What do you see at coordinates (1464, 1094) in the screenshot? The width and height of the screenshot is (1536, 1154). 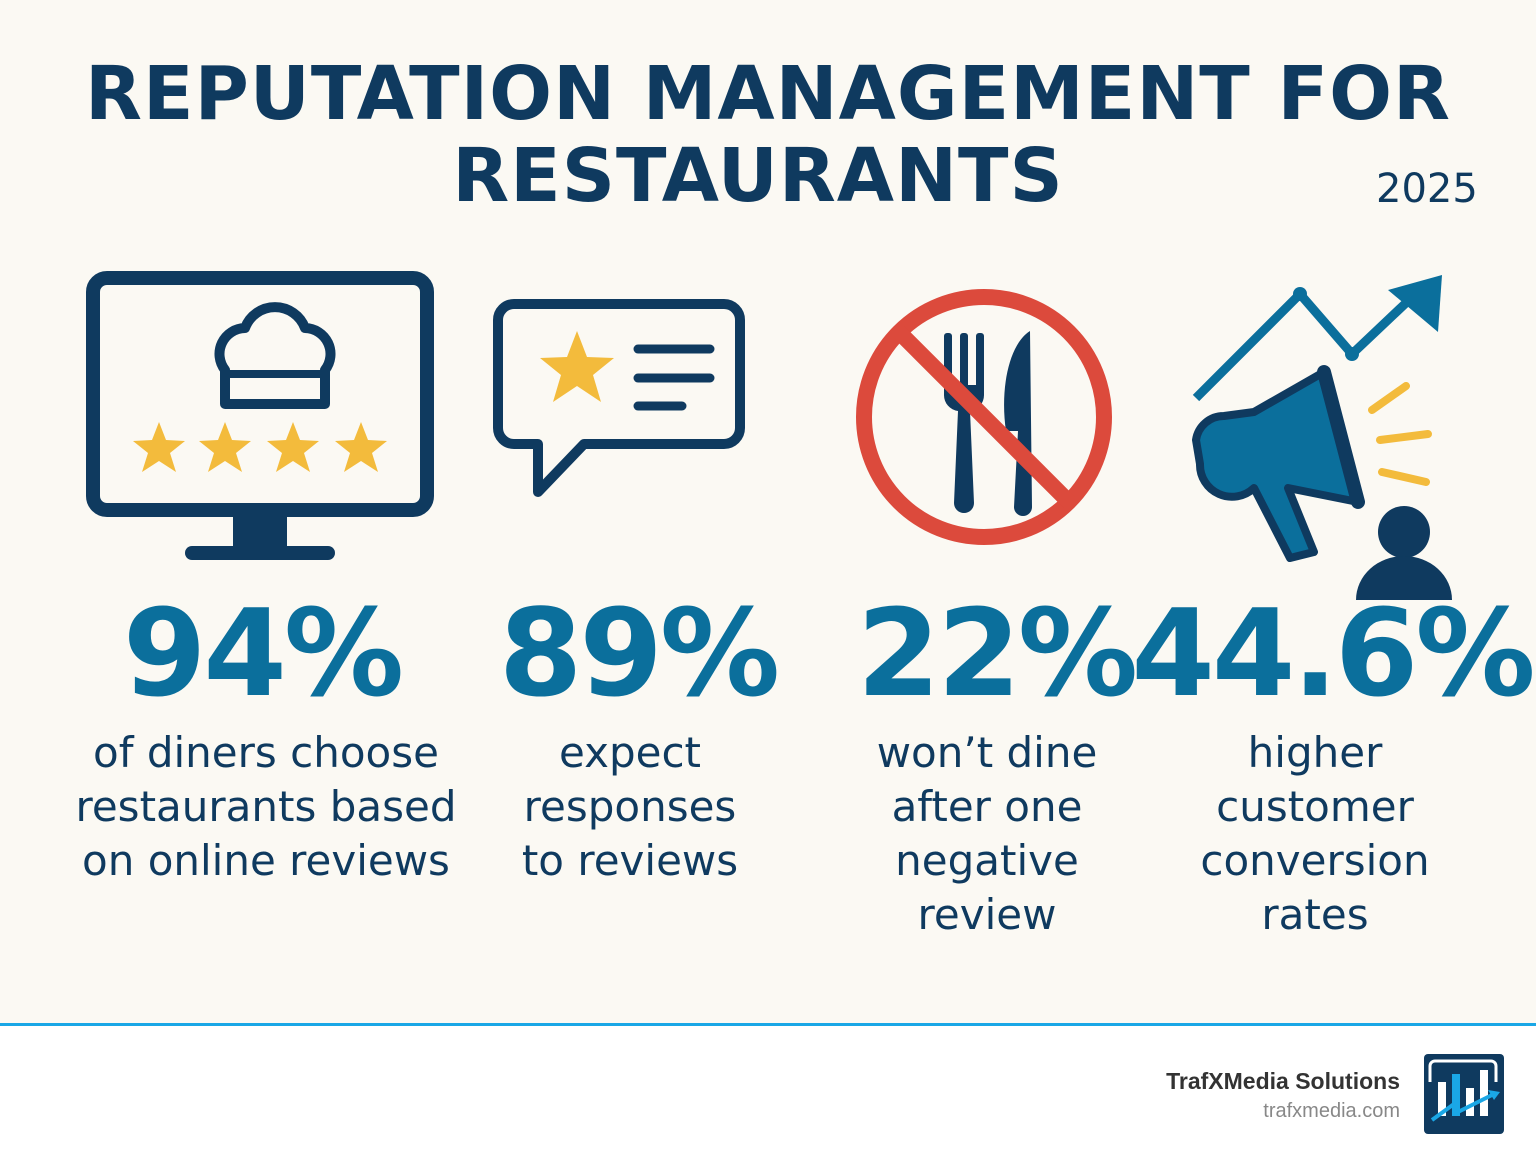 I see `trafxmedia-logo` at bounding box center [1464, 1094].